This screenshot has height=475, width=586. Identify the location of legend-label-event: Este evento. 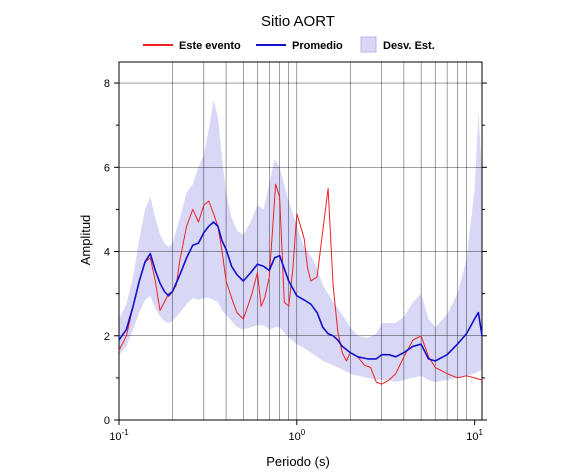
(210, 46).